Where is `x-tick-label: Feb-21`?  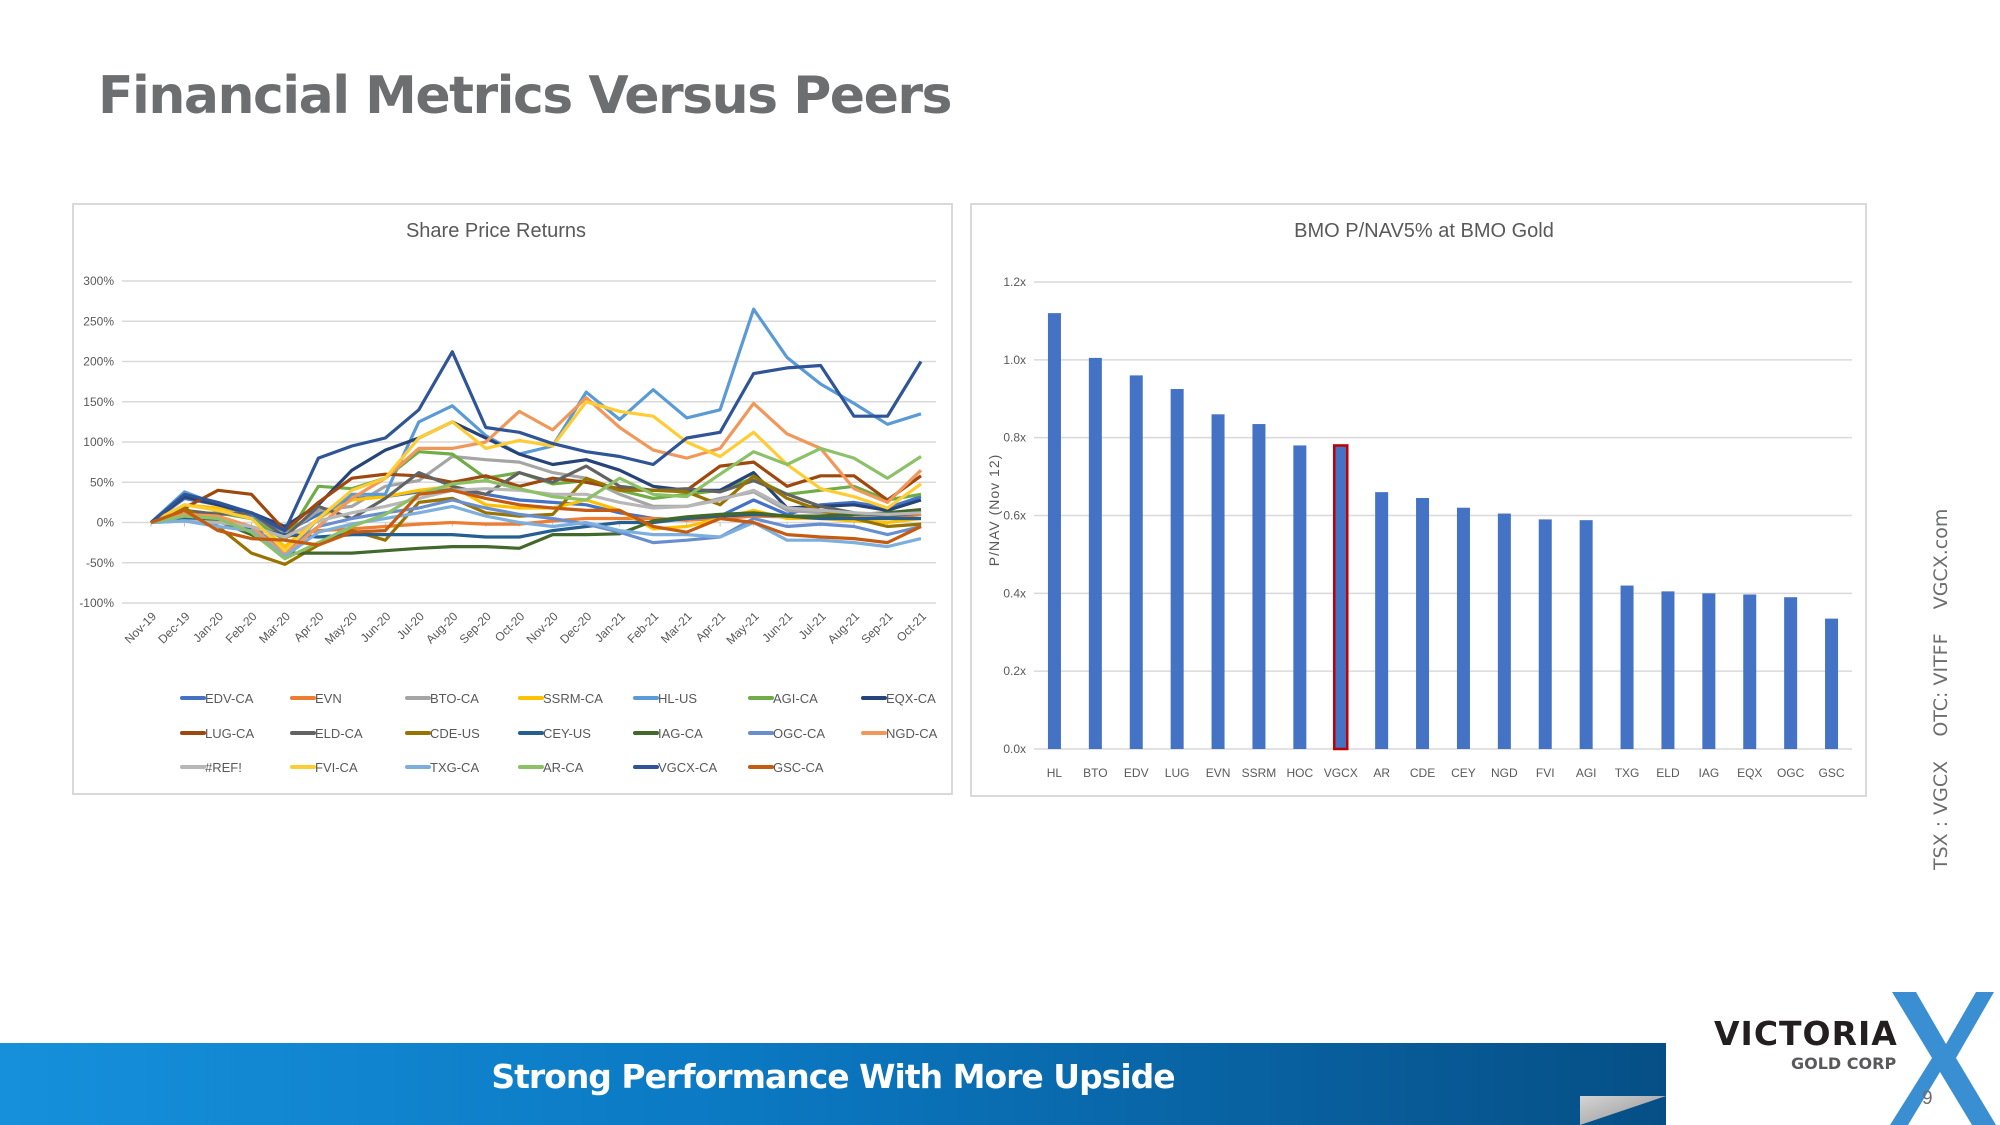 x-tick-label: Feb-21 is located at coordinates (643, 627).